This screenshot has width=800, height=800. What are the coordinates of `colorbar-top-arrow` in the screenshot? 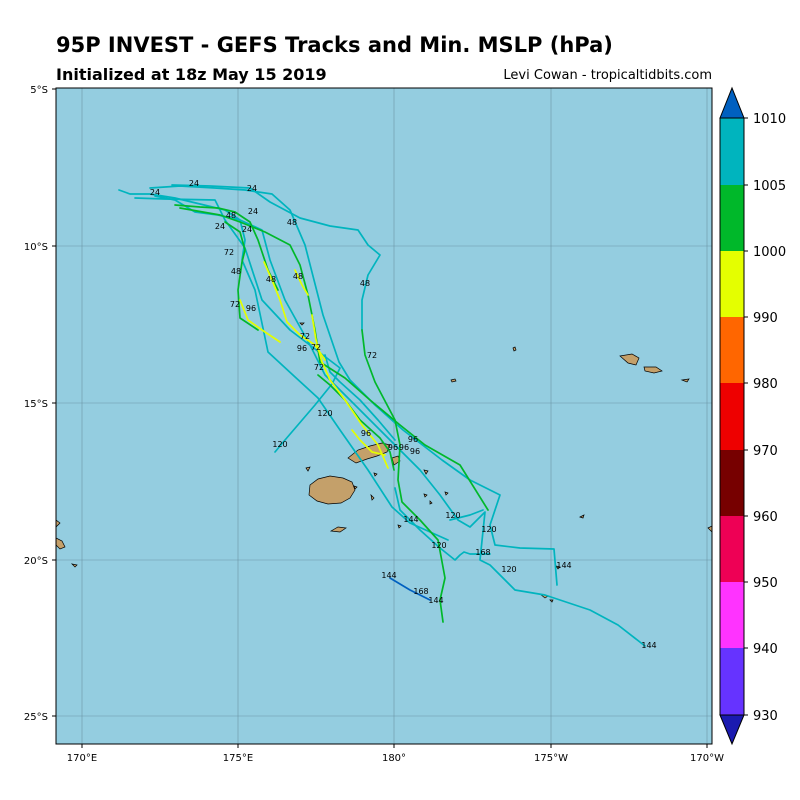 It's located at (732, 102).